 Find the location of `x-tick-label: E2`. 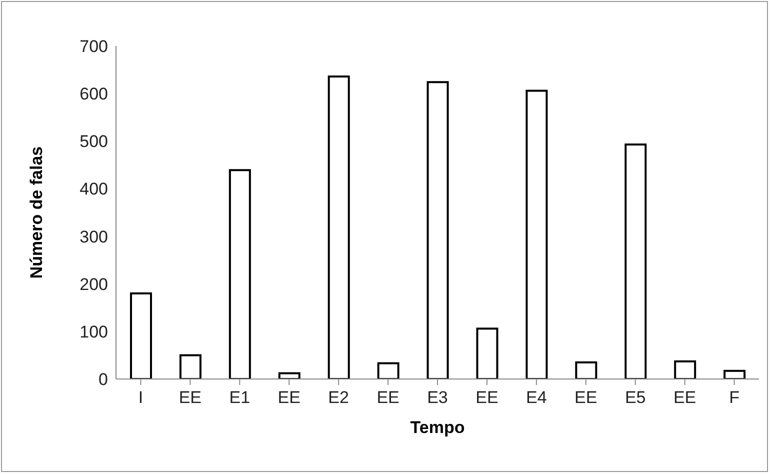

x-tick-label: E2 is located at coordinates (338, 398).